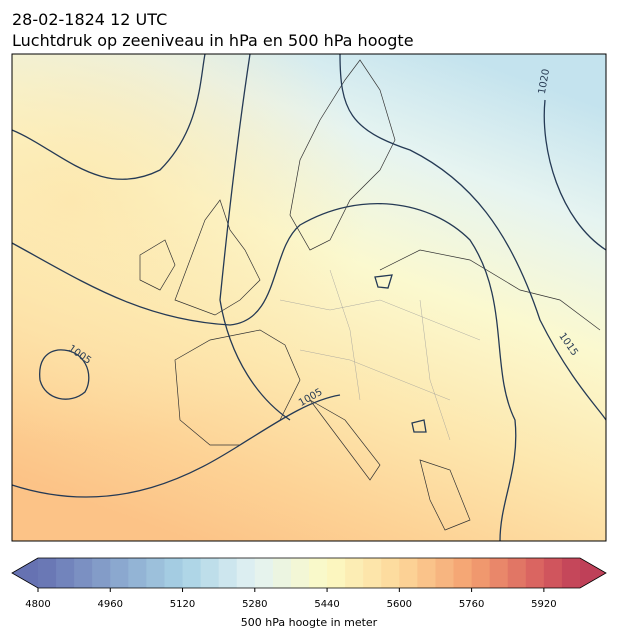 This screenshot has width=618, height=639. I want to click on colorbar-tick-label: 5440, so click(326, 604).